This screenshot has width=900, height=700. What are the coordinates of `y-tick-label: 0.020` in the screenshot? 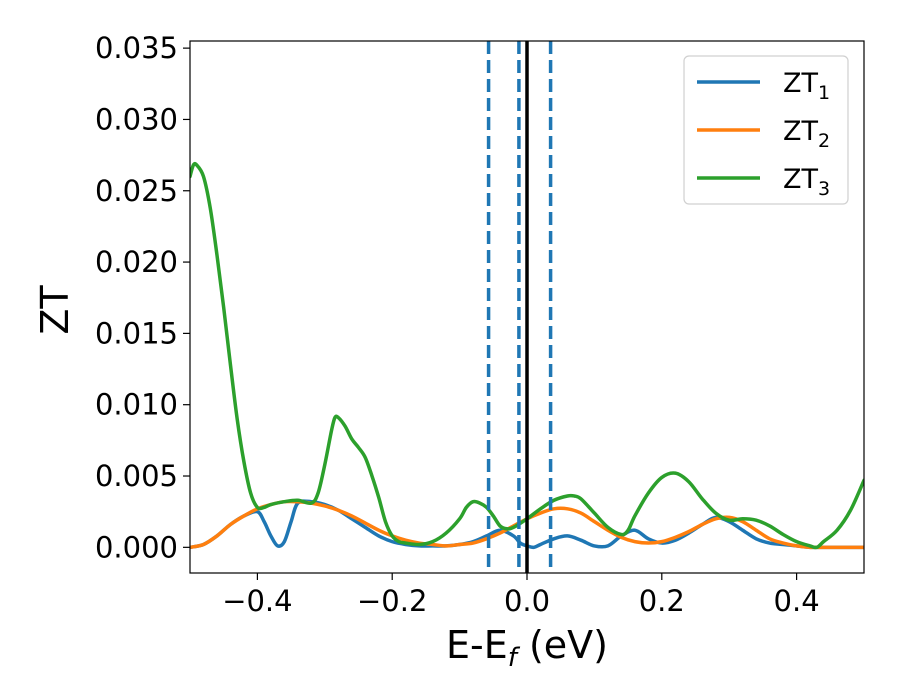 It's located at (136, 262).